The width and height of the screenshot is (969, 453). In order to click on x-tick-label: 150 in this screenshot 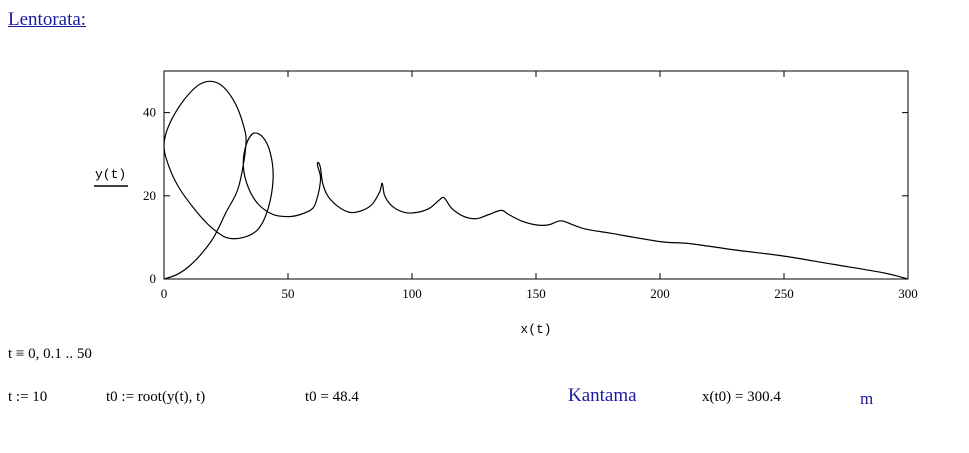, I will do `click(536, 293)`.